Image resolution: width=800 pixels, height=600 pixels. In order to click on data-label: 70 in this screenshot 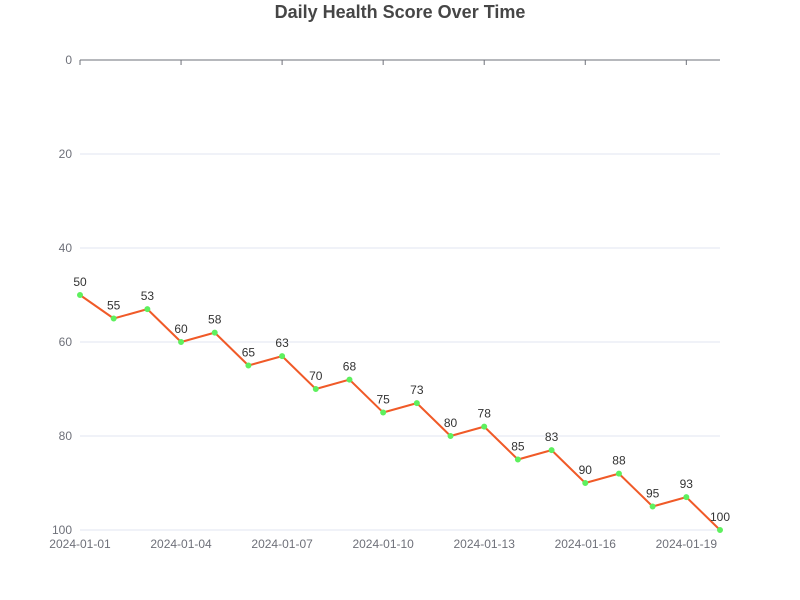, I will do `click(316, 376)`.